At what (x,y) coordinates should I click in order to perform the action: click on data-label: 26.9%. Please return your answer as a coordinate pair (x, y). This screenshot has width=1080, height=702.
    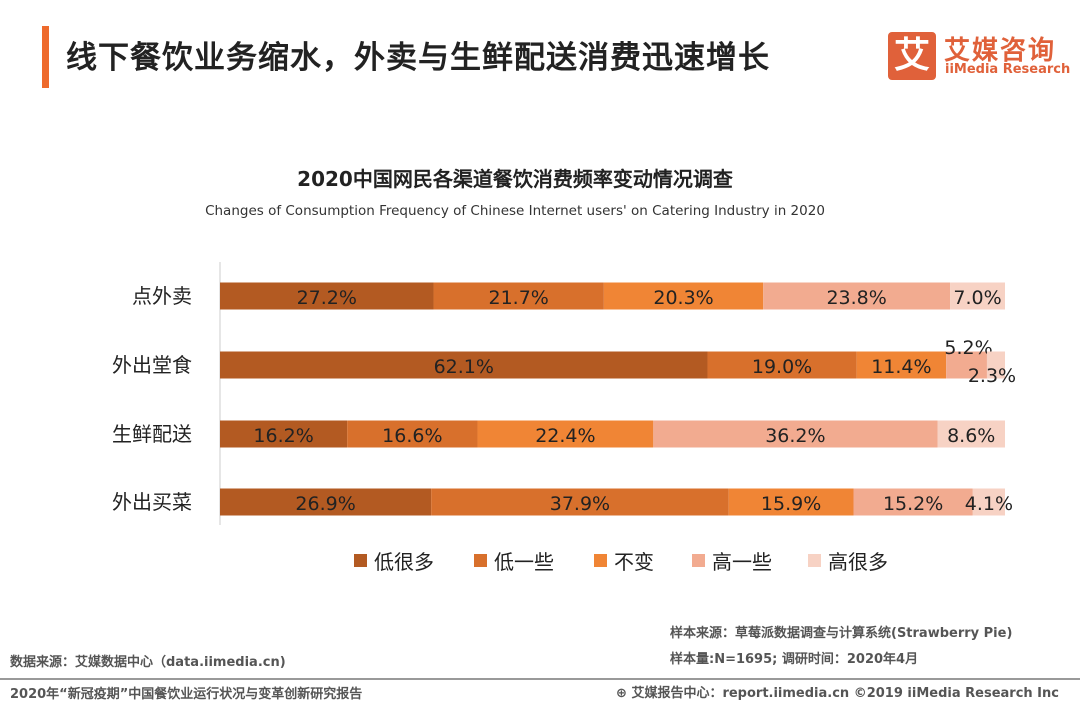
    Looking at the image, I should click on (325, 504).